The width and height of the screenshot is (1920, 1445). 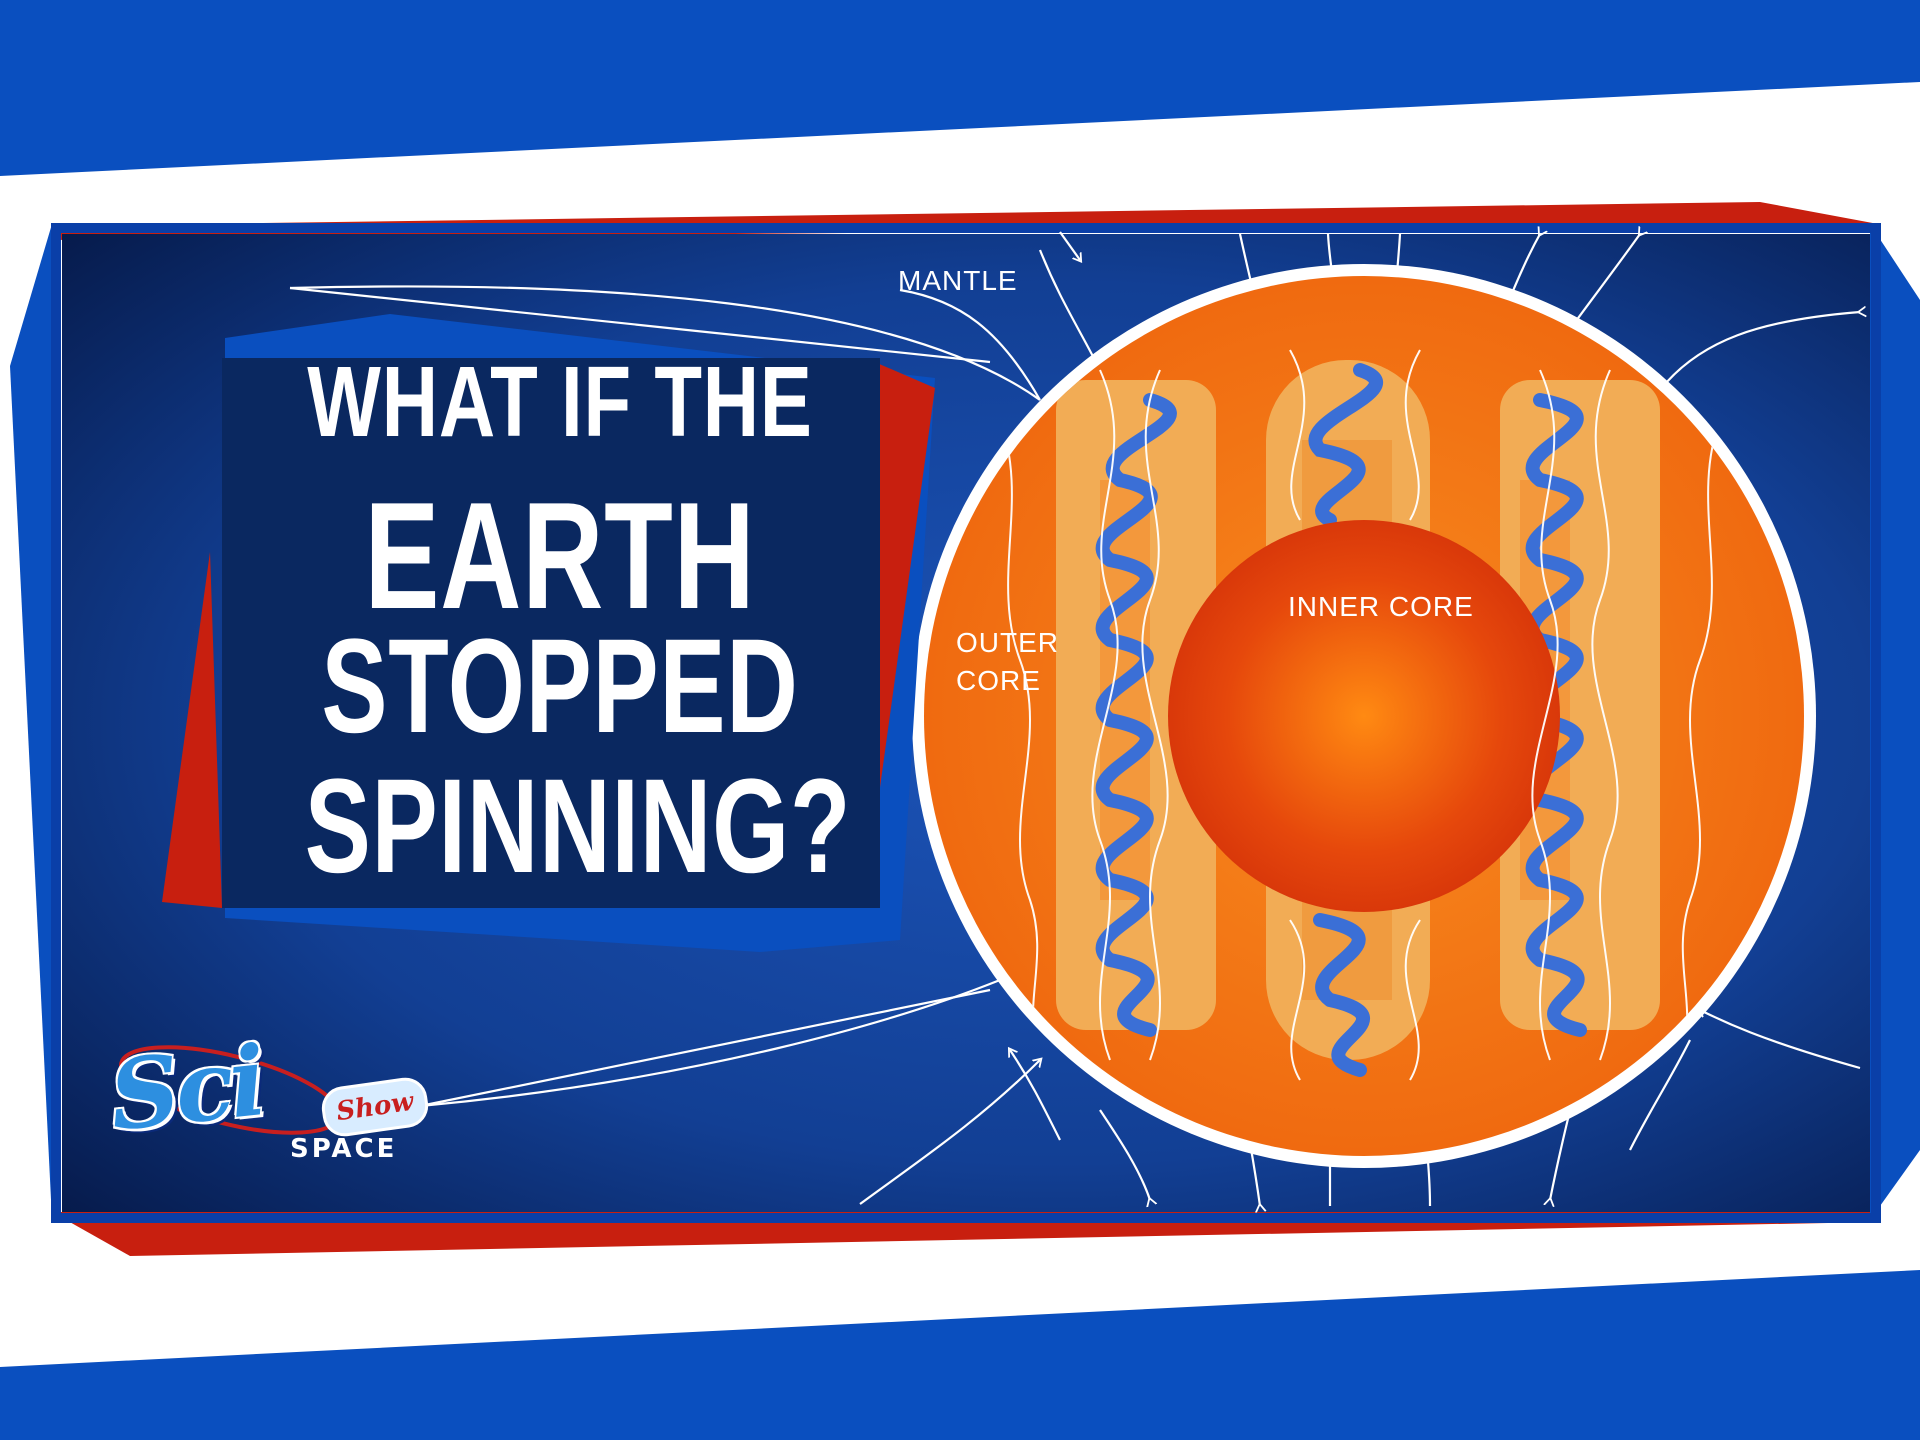 I want to click on title-panel, so click(x=551, y=633).